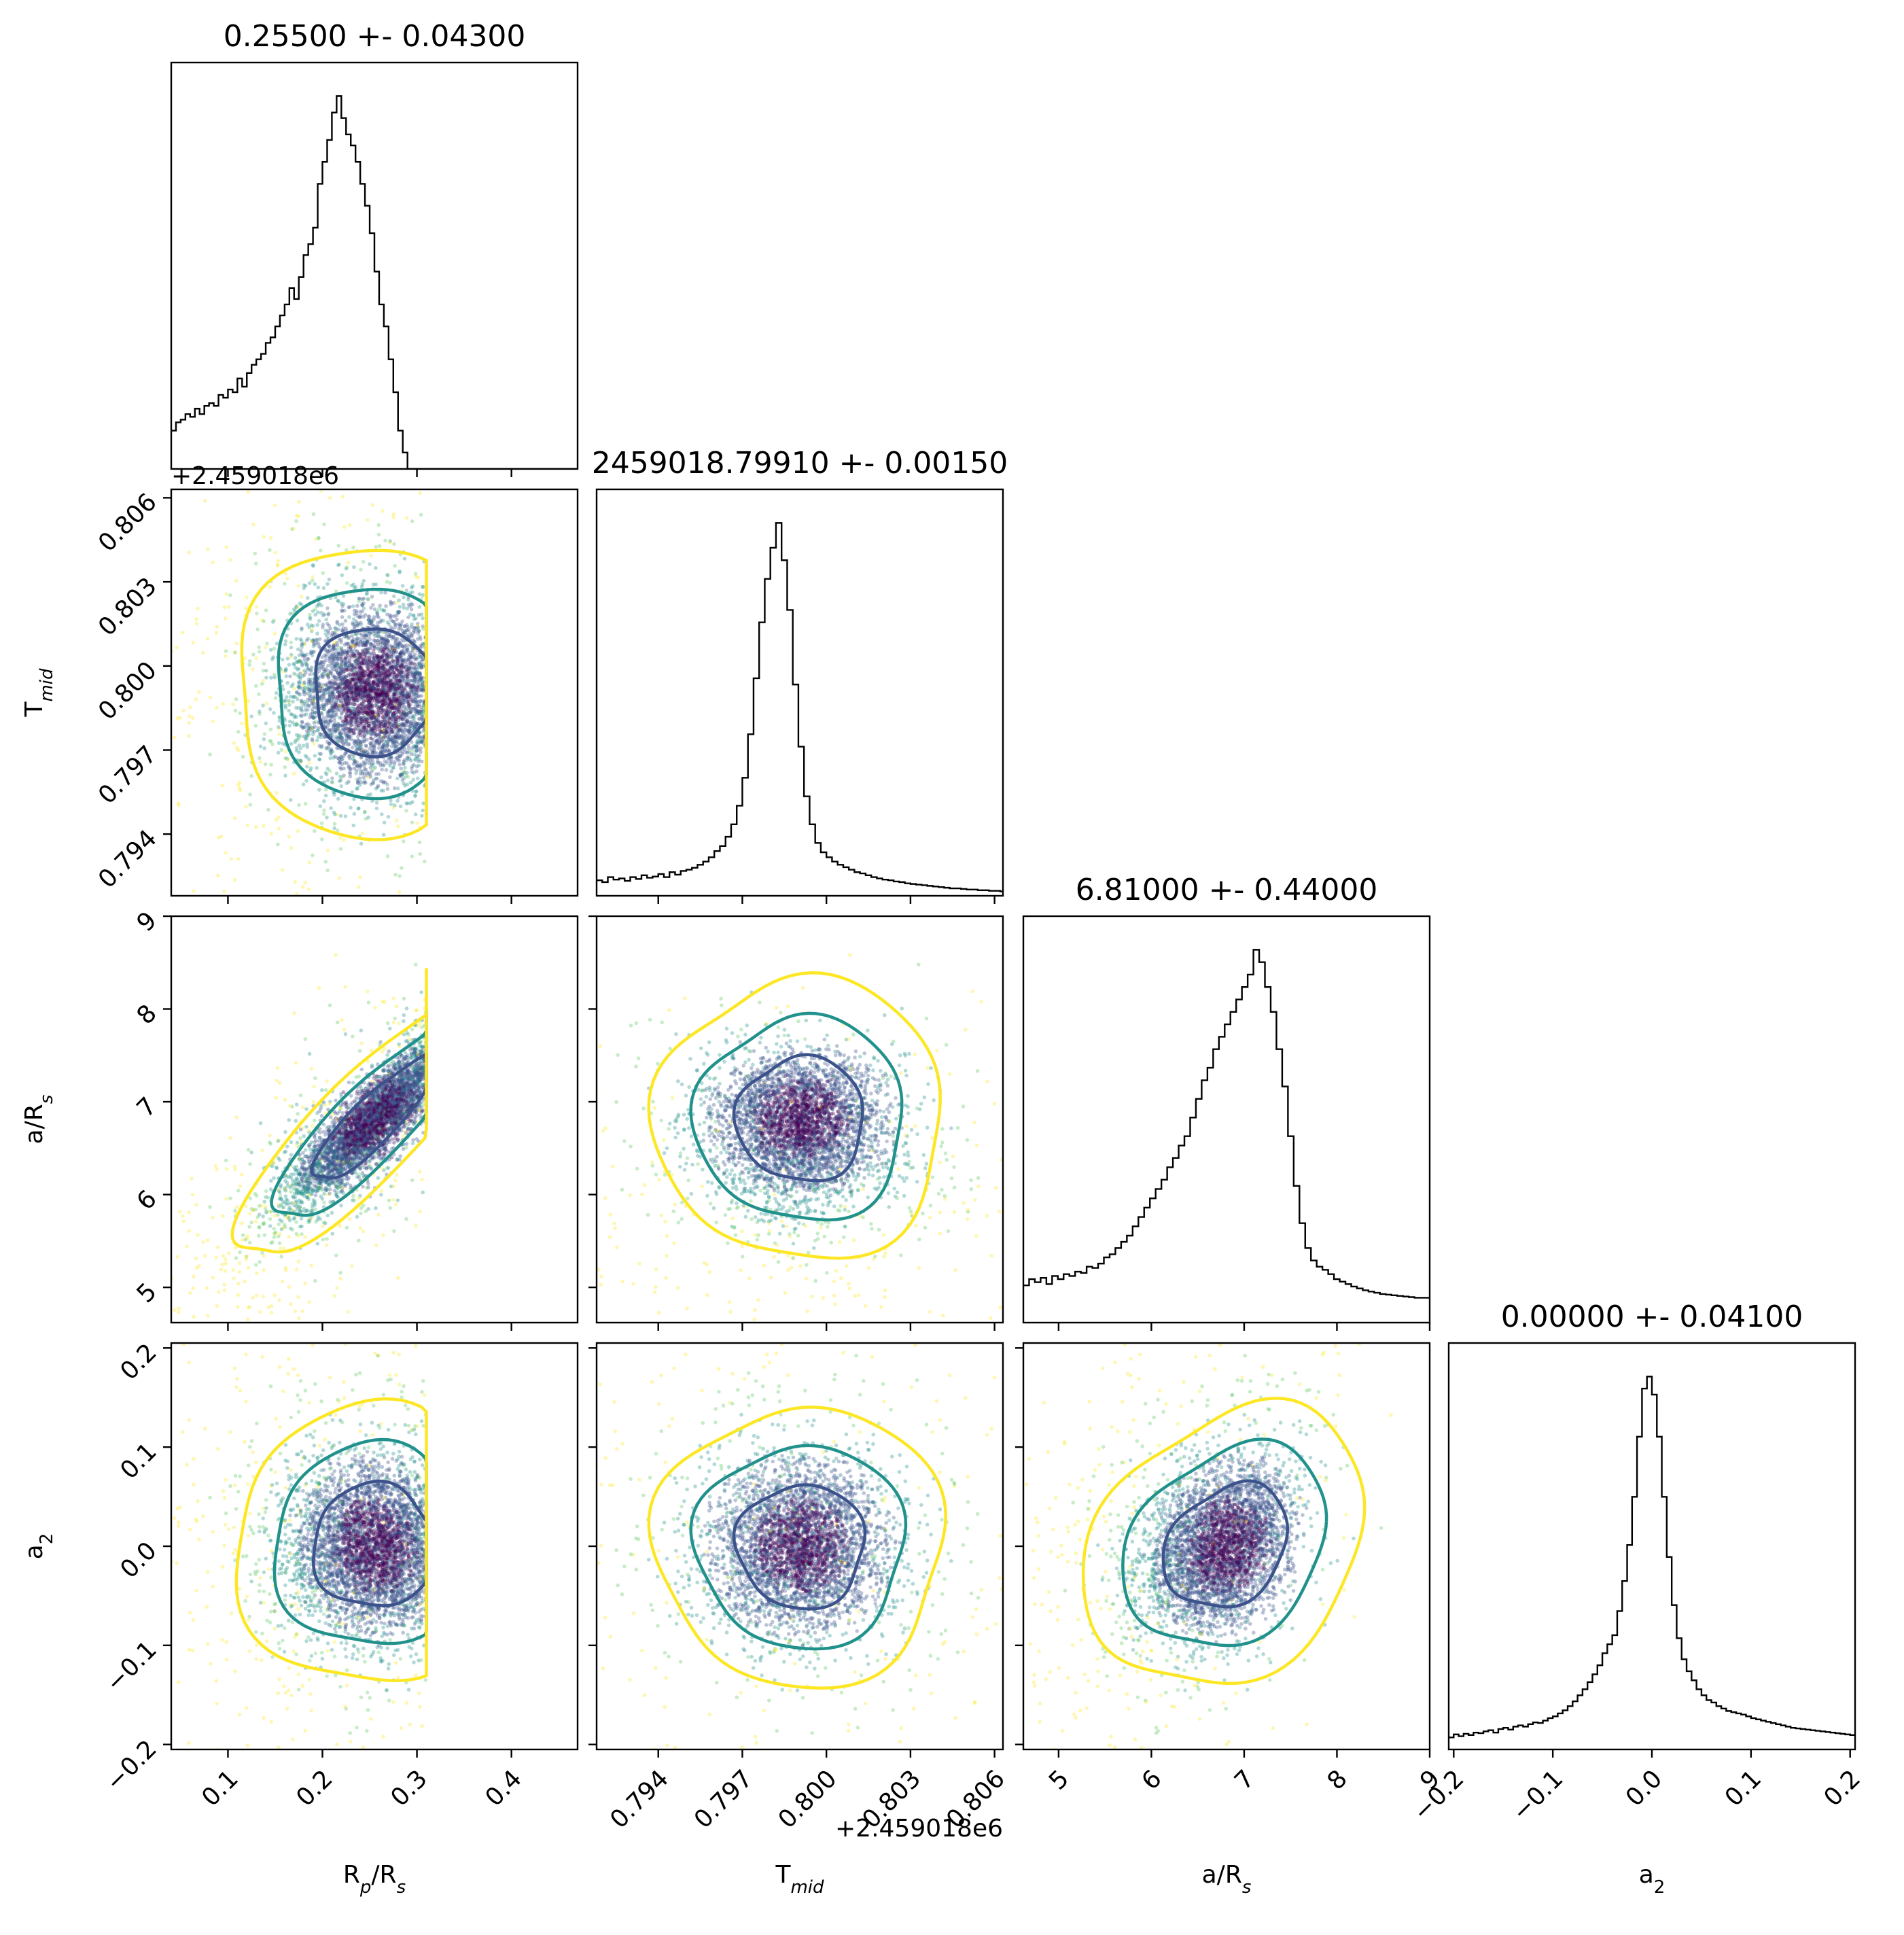 The image size is (1904, 1935). I want to click on histogram-step-tmid, so click(800, 707).